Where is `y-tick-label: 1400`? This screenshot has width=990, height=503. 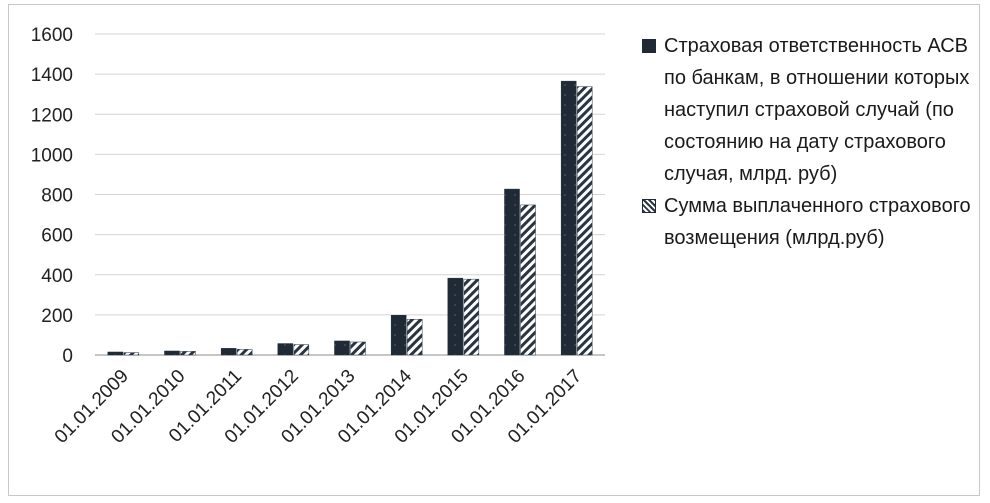 y-tick-label: 1400 is located at coordinates (52, 75).